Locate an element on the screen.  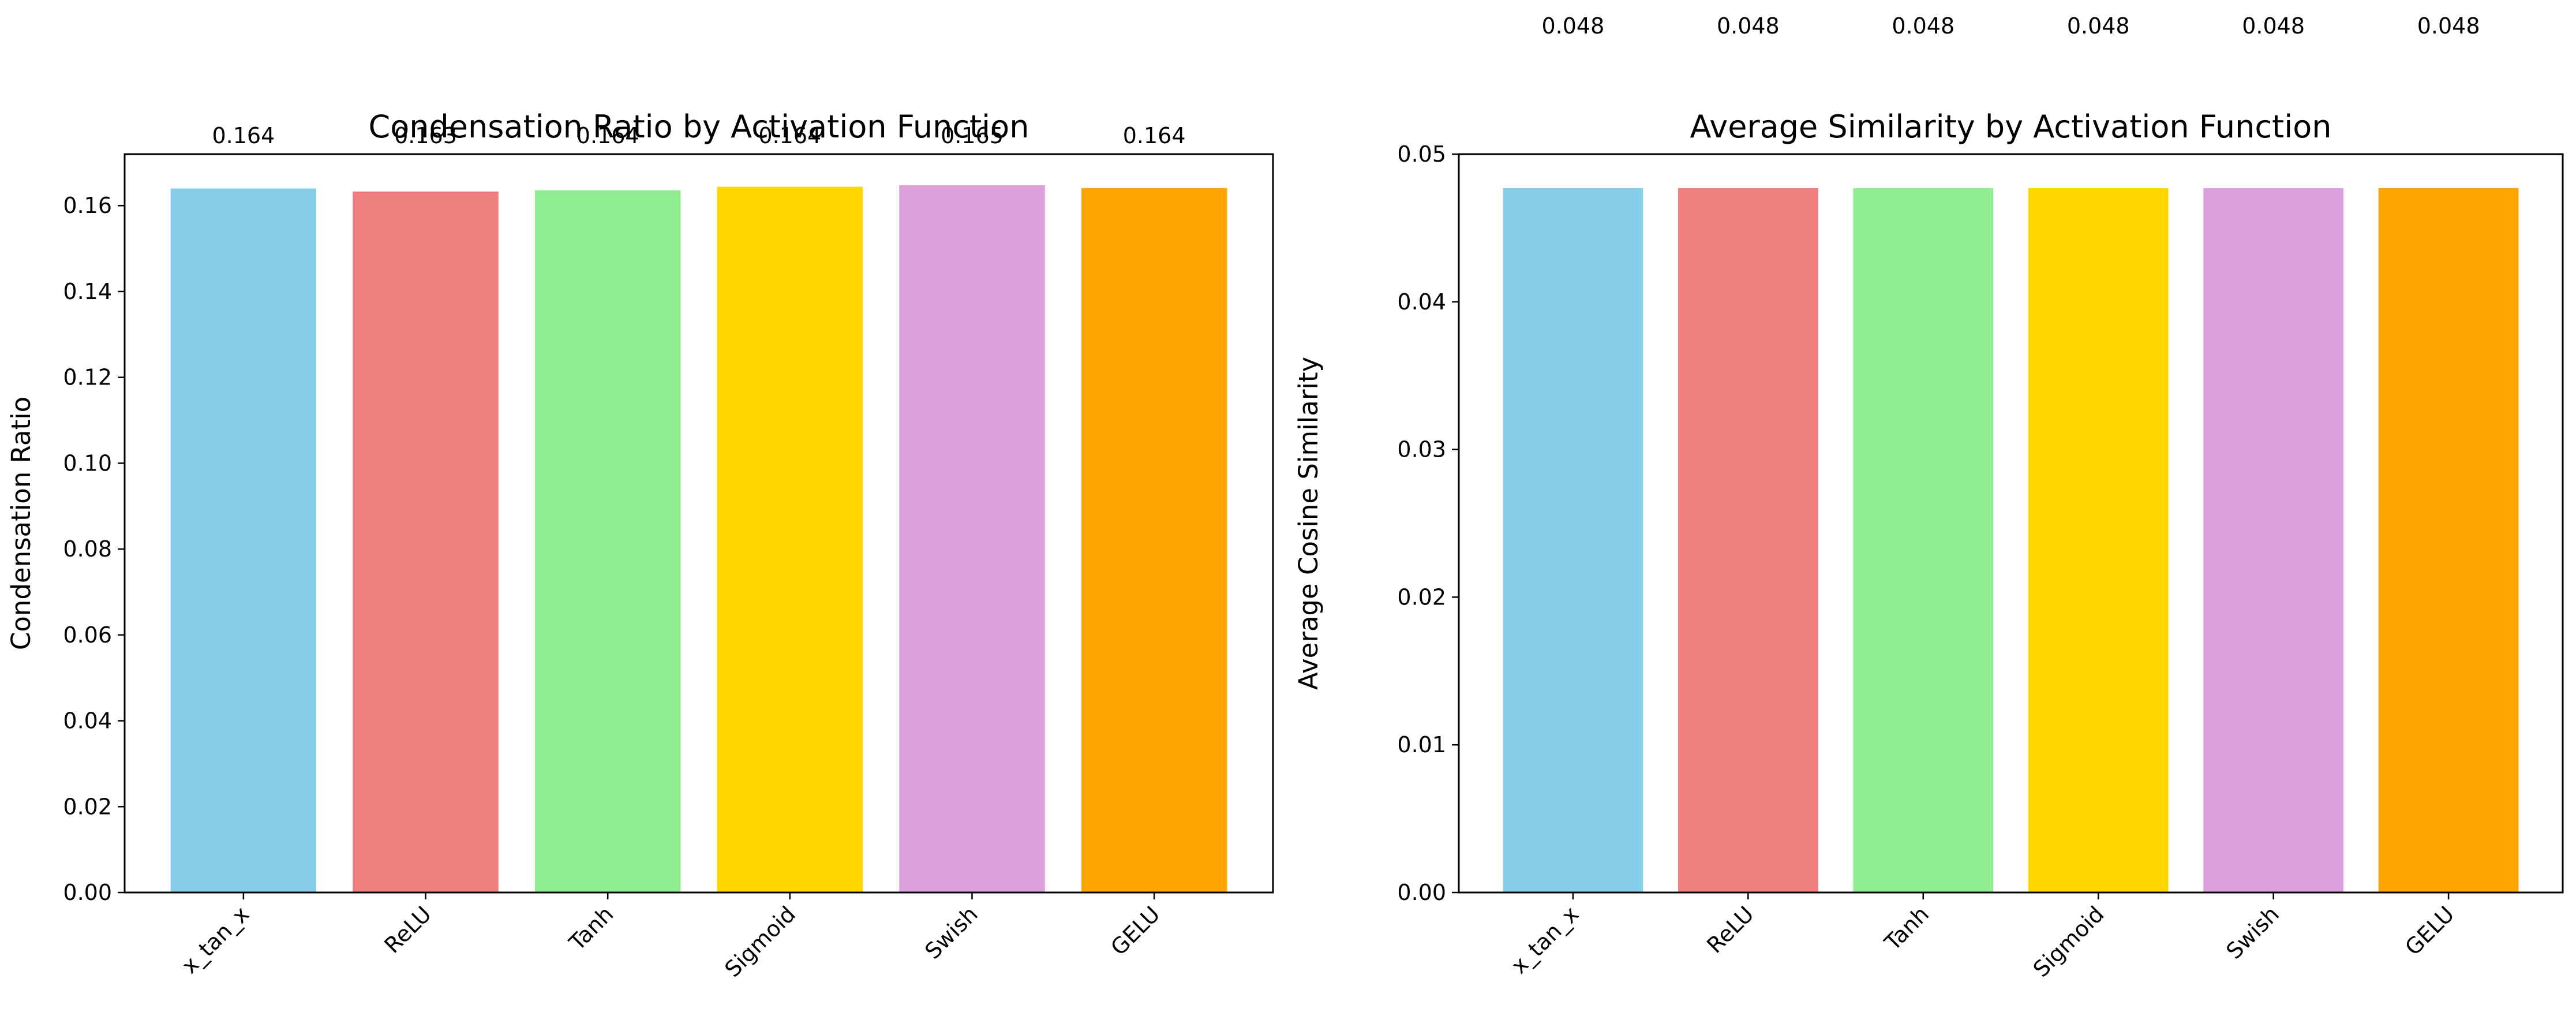
y-tick-label: 0.16 is located at coordinates (87, 206).